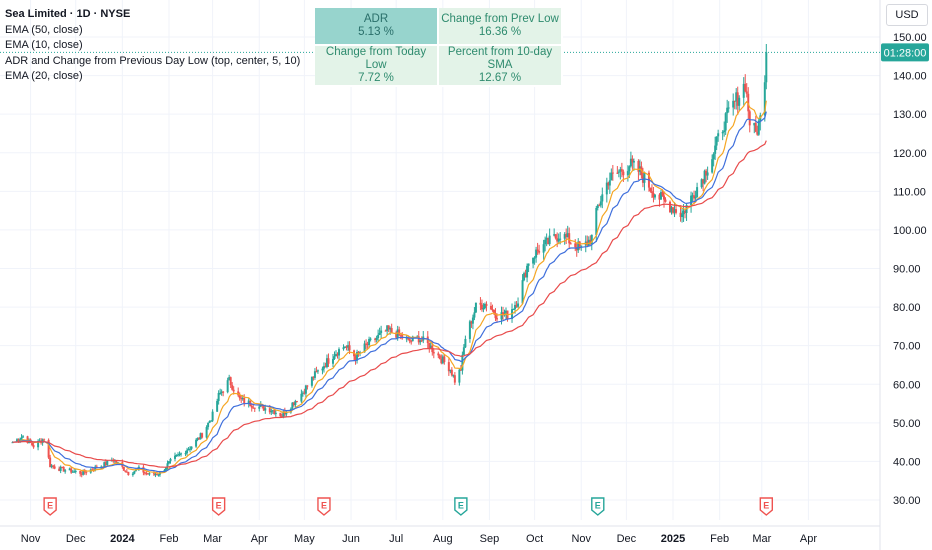 The width and height of the screenshot is (932, 550). Describe the element at coordinates (396, 539) in the screenshot. I see `x-tick-label: Jul` at that location.